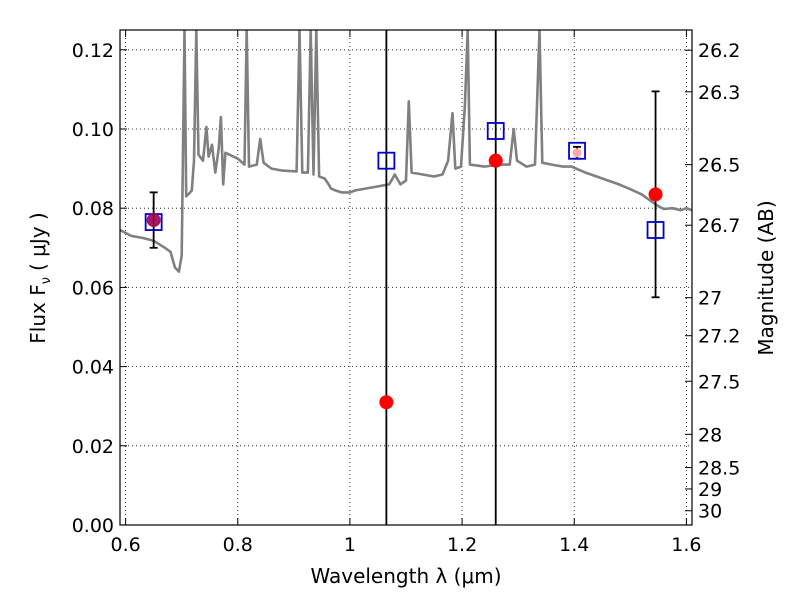  What do you see at coordinates (404, 180) in the screenshot?
I see `model-photometry` at bounding box center [404, 180].